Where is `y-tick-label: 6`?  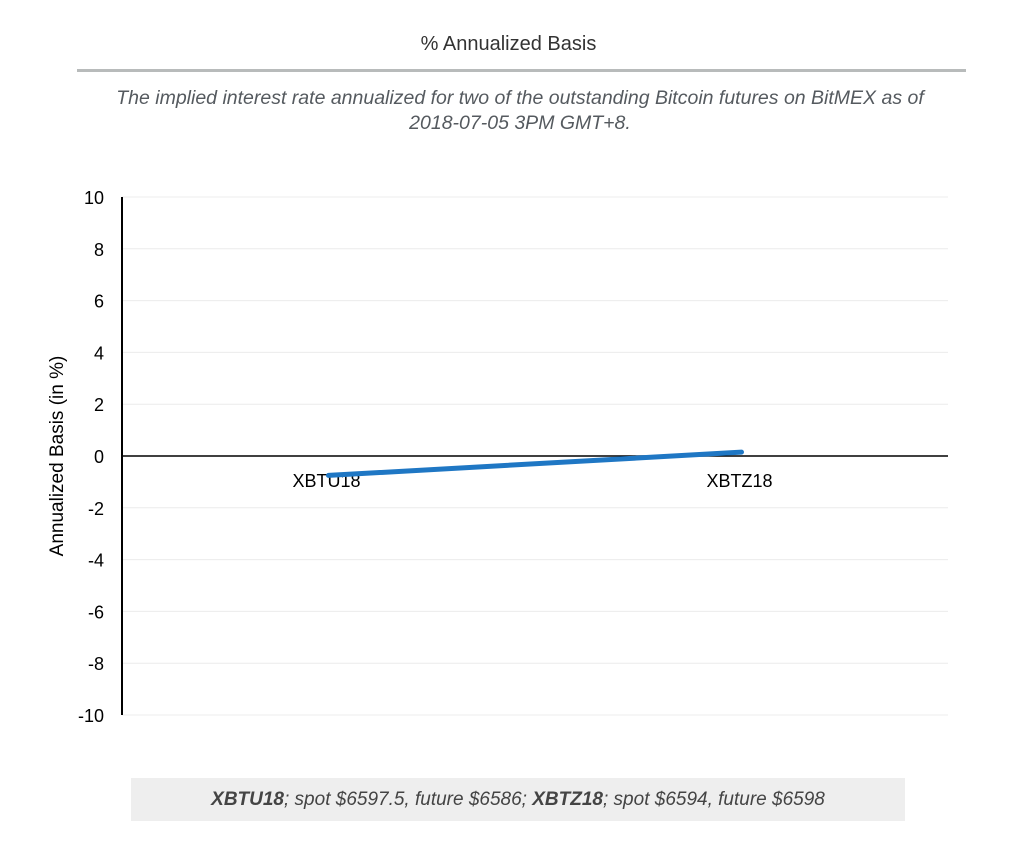
y-tick-label: 6 is located at coordinates (99, 302).